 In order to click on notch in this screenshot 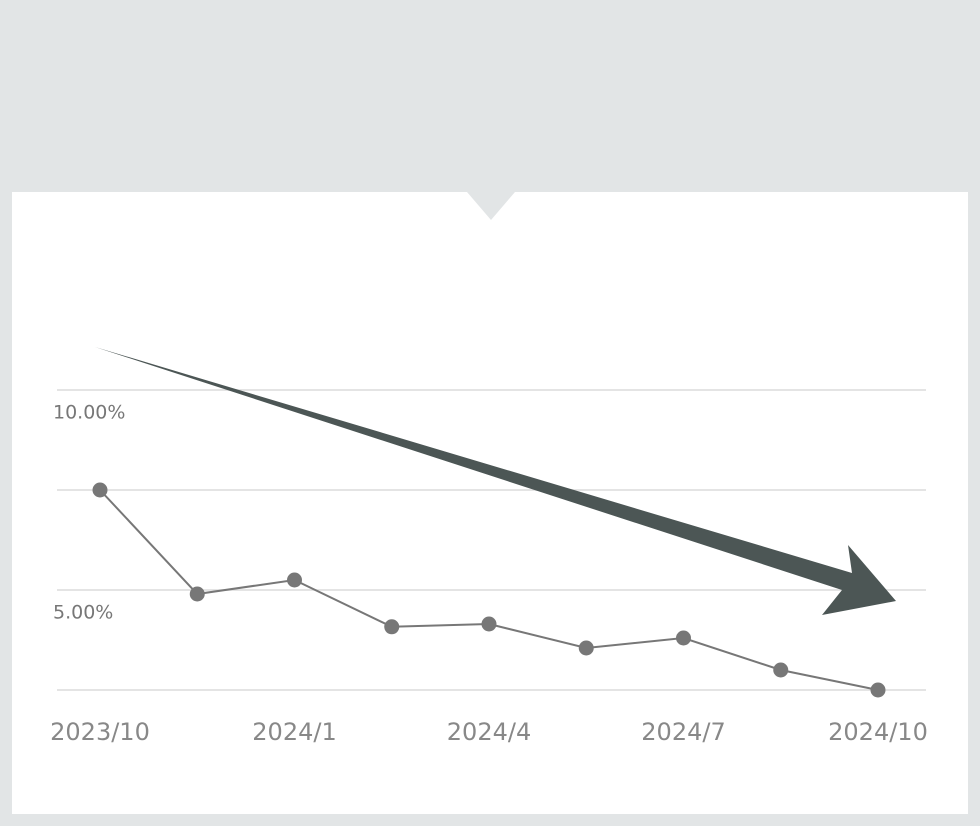, I will do `click(491, 206)`.